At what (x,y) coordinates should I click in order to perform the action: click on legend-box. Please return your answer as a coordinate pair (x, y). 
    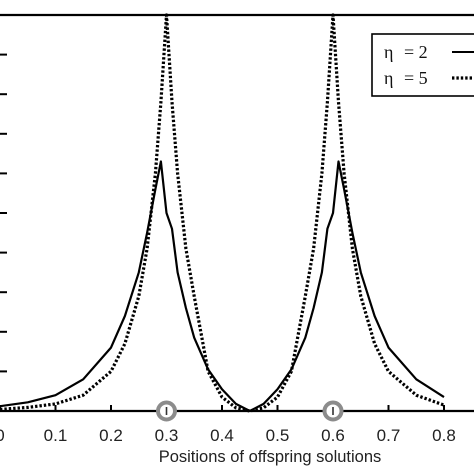
    Looking at the image, I should click on (422, 65).